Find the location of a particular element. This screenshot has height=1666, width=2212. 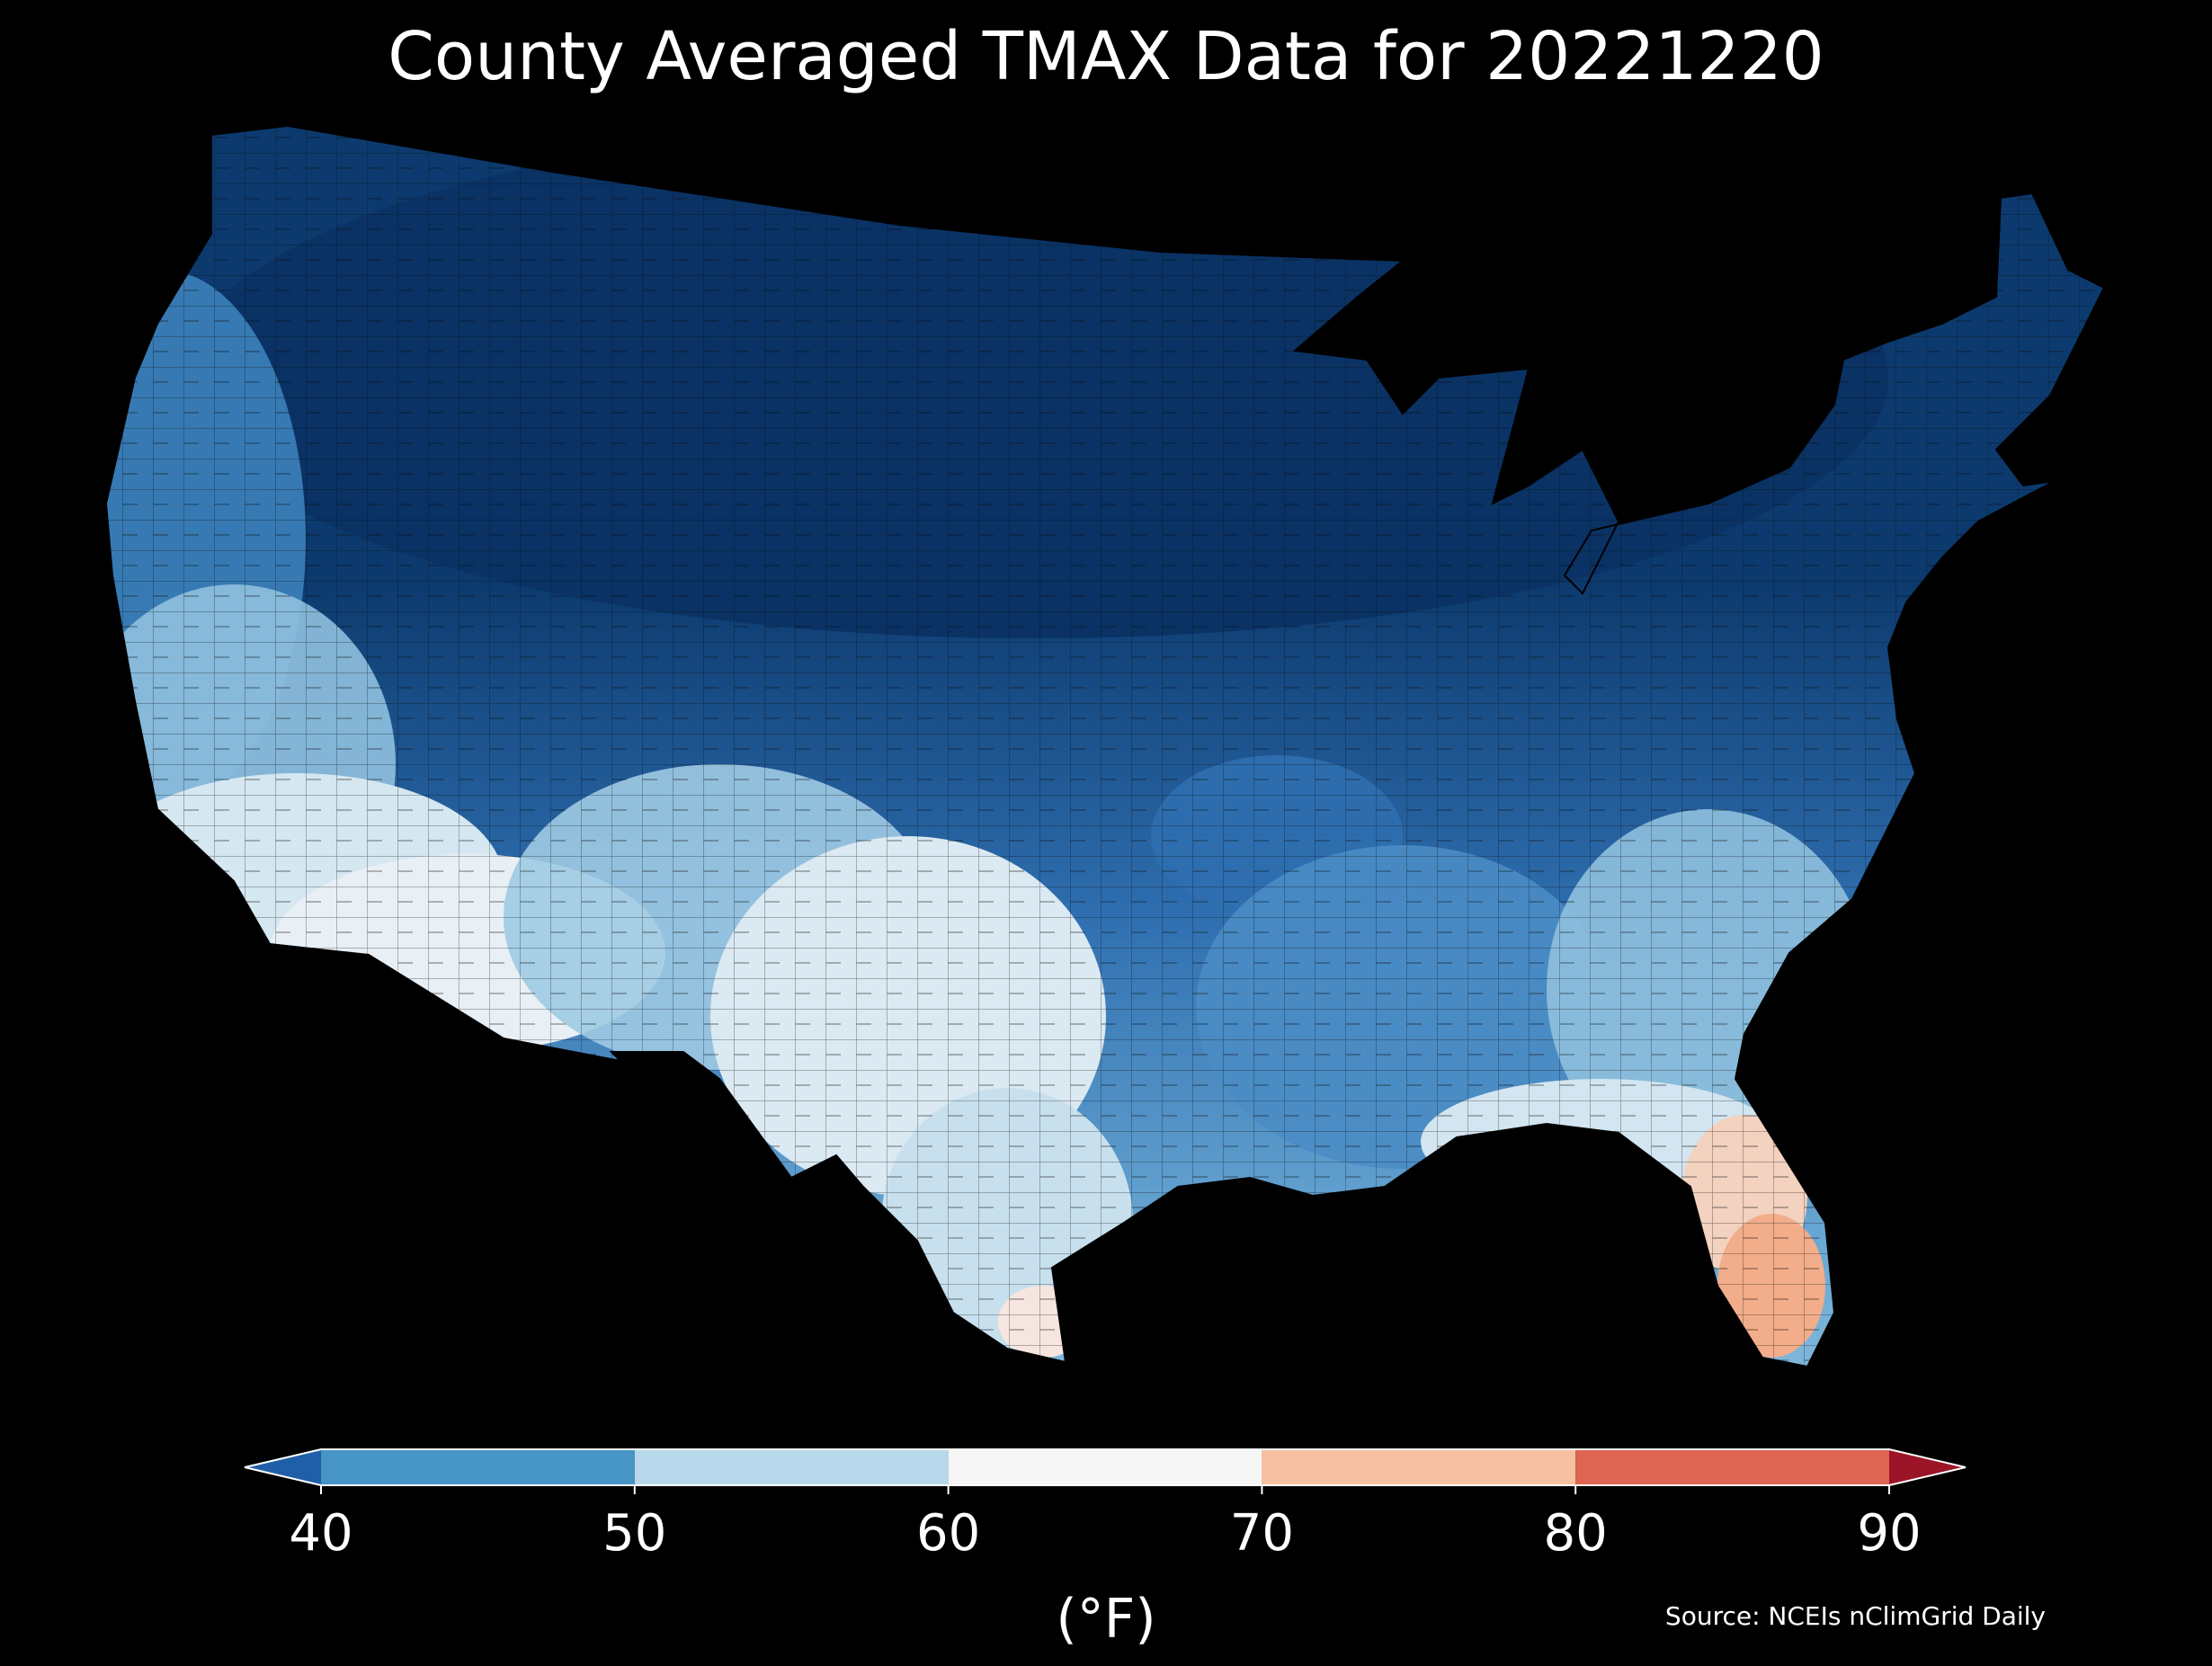

colorbar-tick-label: 40 is located at coordinates (321, 1533).